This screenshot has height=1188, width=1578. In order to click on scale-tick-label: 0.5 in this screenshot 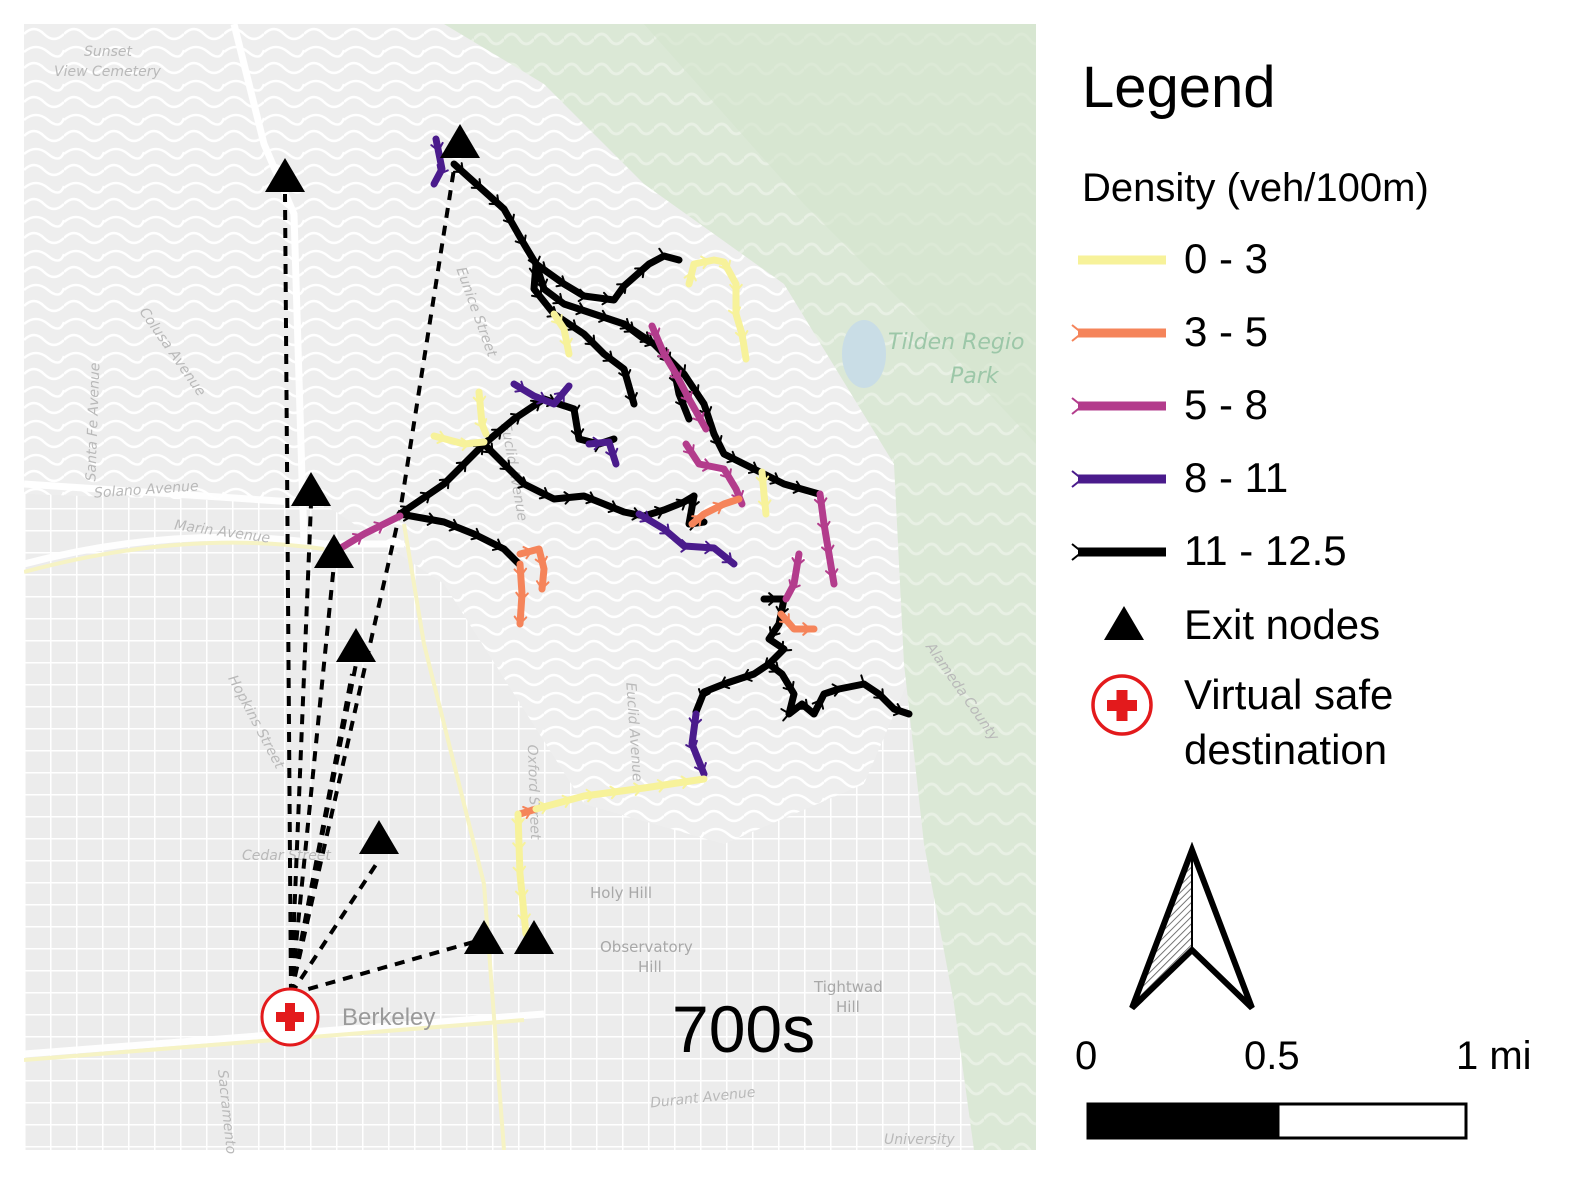, I will do `click(1272, 1056)`.